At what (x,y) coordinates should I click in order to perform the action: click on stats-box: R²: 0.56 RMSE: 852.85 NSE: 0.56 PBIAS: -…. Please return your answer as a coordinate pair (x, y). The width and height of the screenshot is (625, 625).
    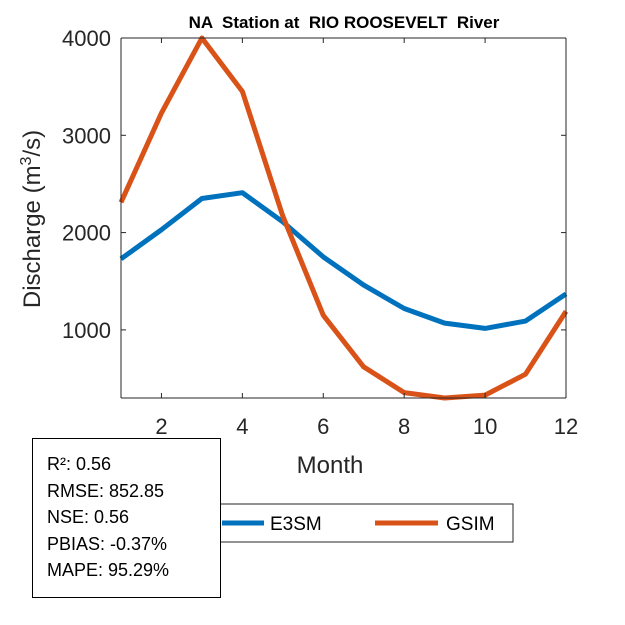
    Looking at the image, I should click on (126, 518).